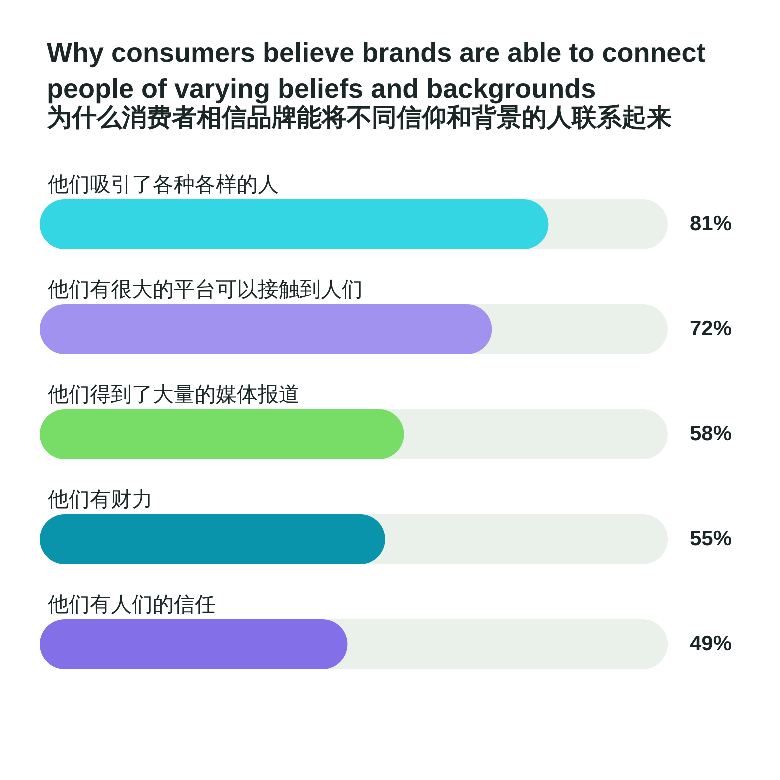 This screenshot has width=780, height=780. What do you see at coordinates (132, 605) in the screenshot?
I see `y-tick-label: 他们有人们的信任` at bounding box center [132, 605].